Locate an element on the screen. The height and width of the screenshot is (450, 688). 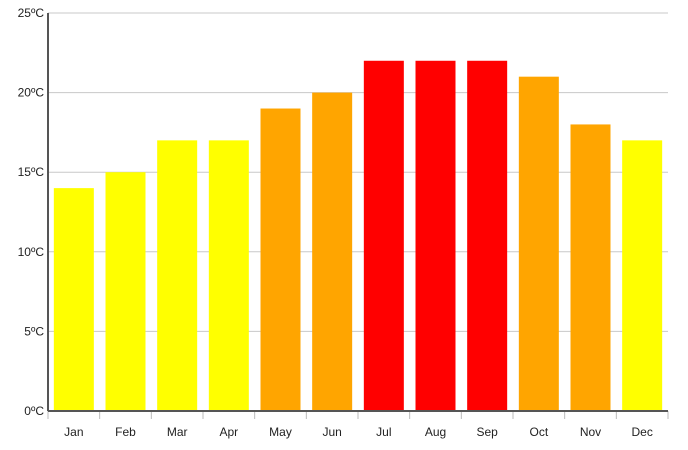
bar-nov is located at coordinates (590, 267).